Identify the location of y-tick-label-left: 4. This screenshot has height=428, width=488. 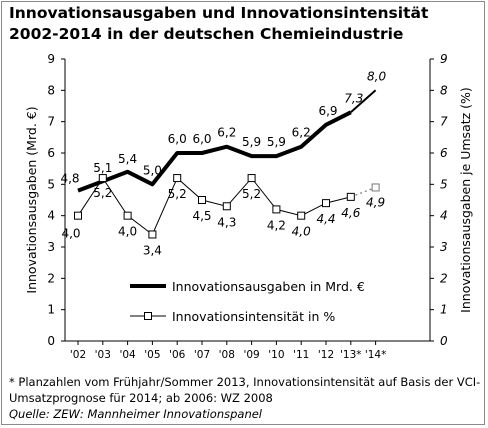
(51, 216).